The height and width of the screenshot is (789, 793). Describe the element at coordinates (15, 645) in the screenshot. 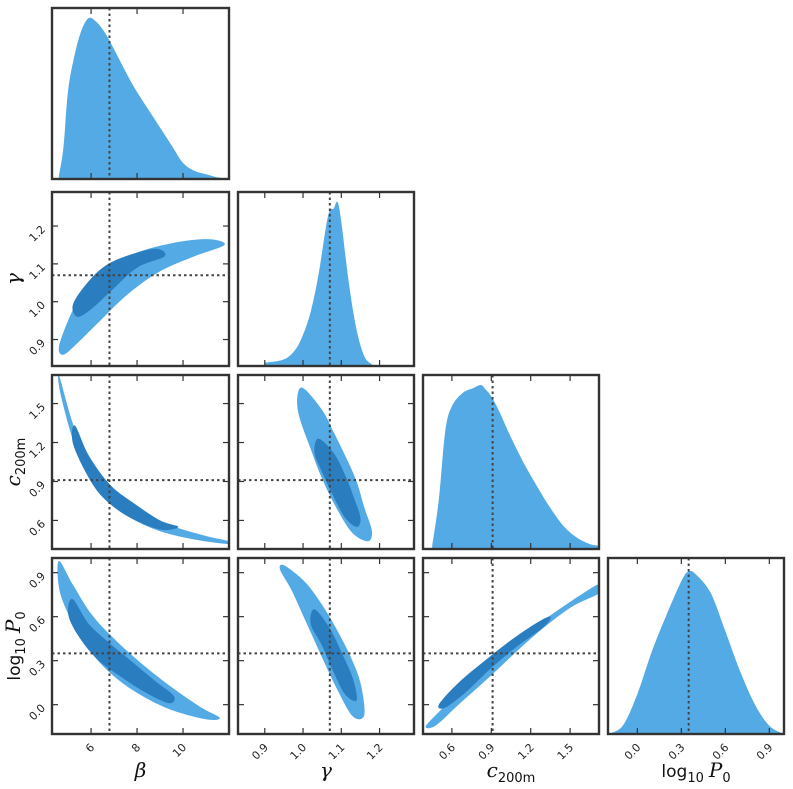

I see `yaxis-label-log10P0: log10P0` at that location.